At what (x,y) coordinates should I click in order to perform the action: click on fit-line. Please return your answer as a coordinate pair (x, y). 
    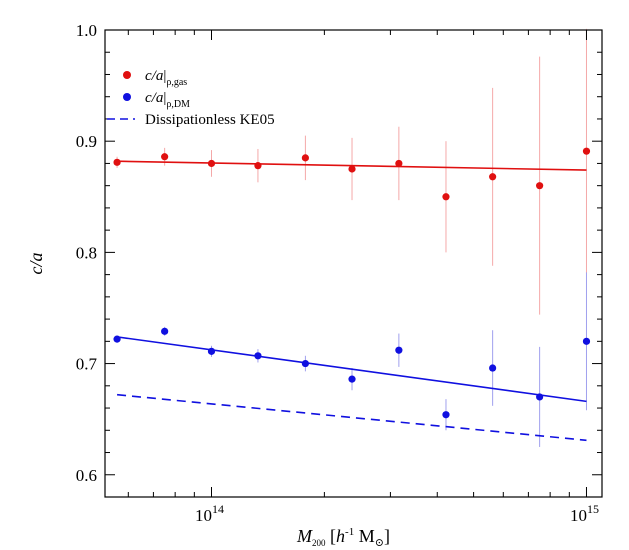
    Looking at the image, I should click on (351, 369).